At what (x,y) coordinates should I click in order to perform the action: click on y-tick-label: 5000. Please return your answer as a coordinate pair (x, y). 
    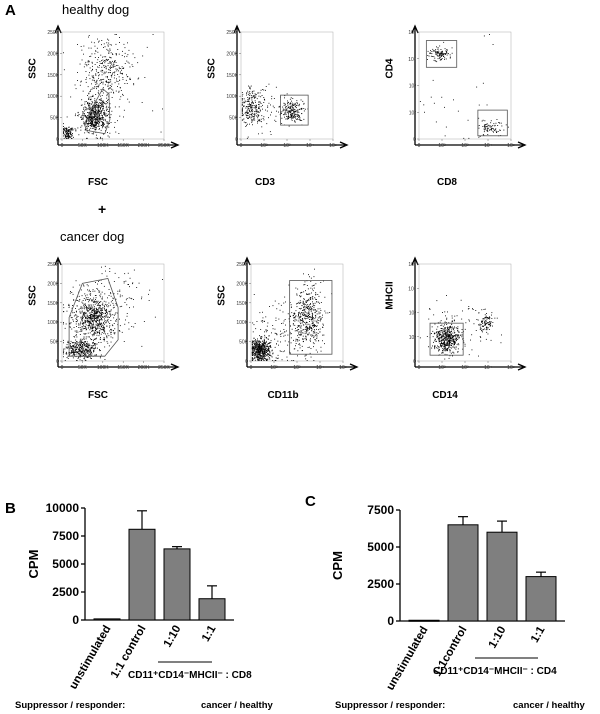
    Looking at the image, I should click on (65, 564).